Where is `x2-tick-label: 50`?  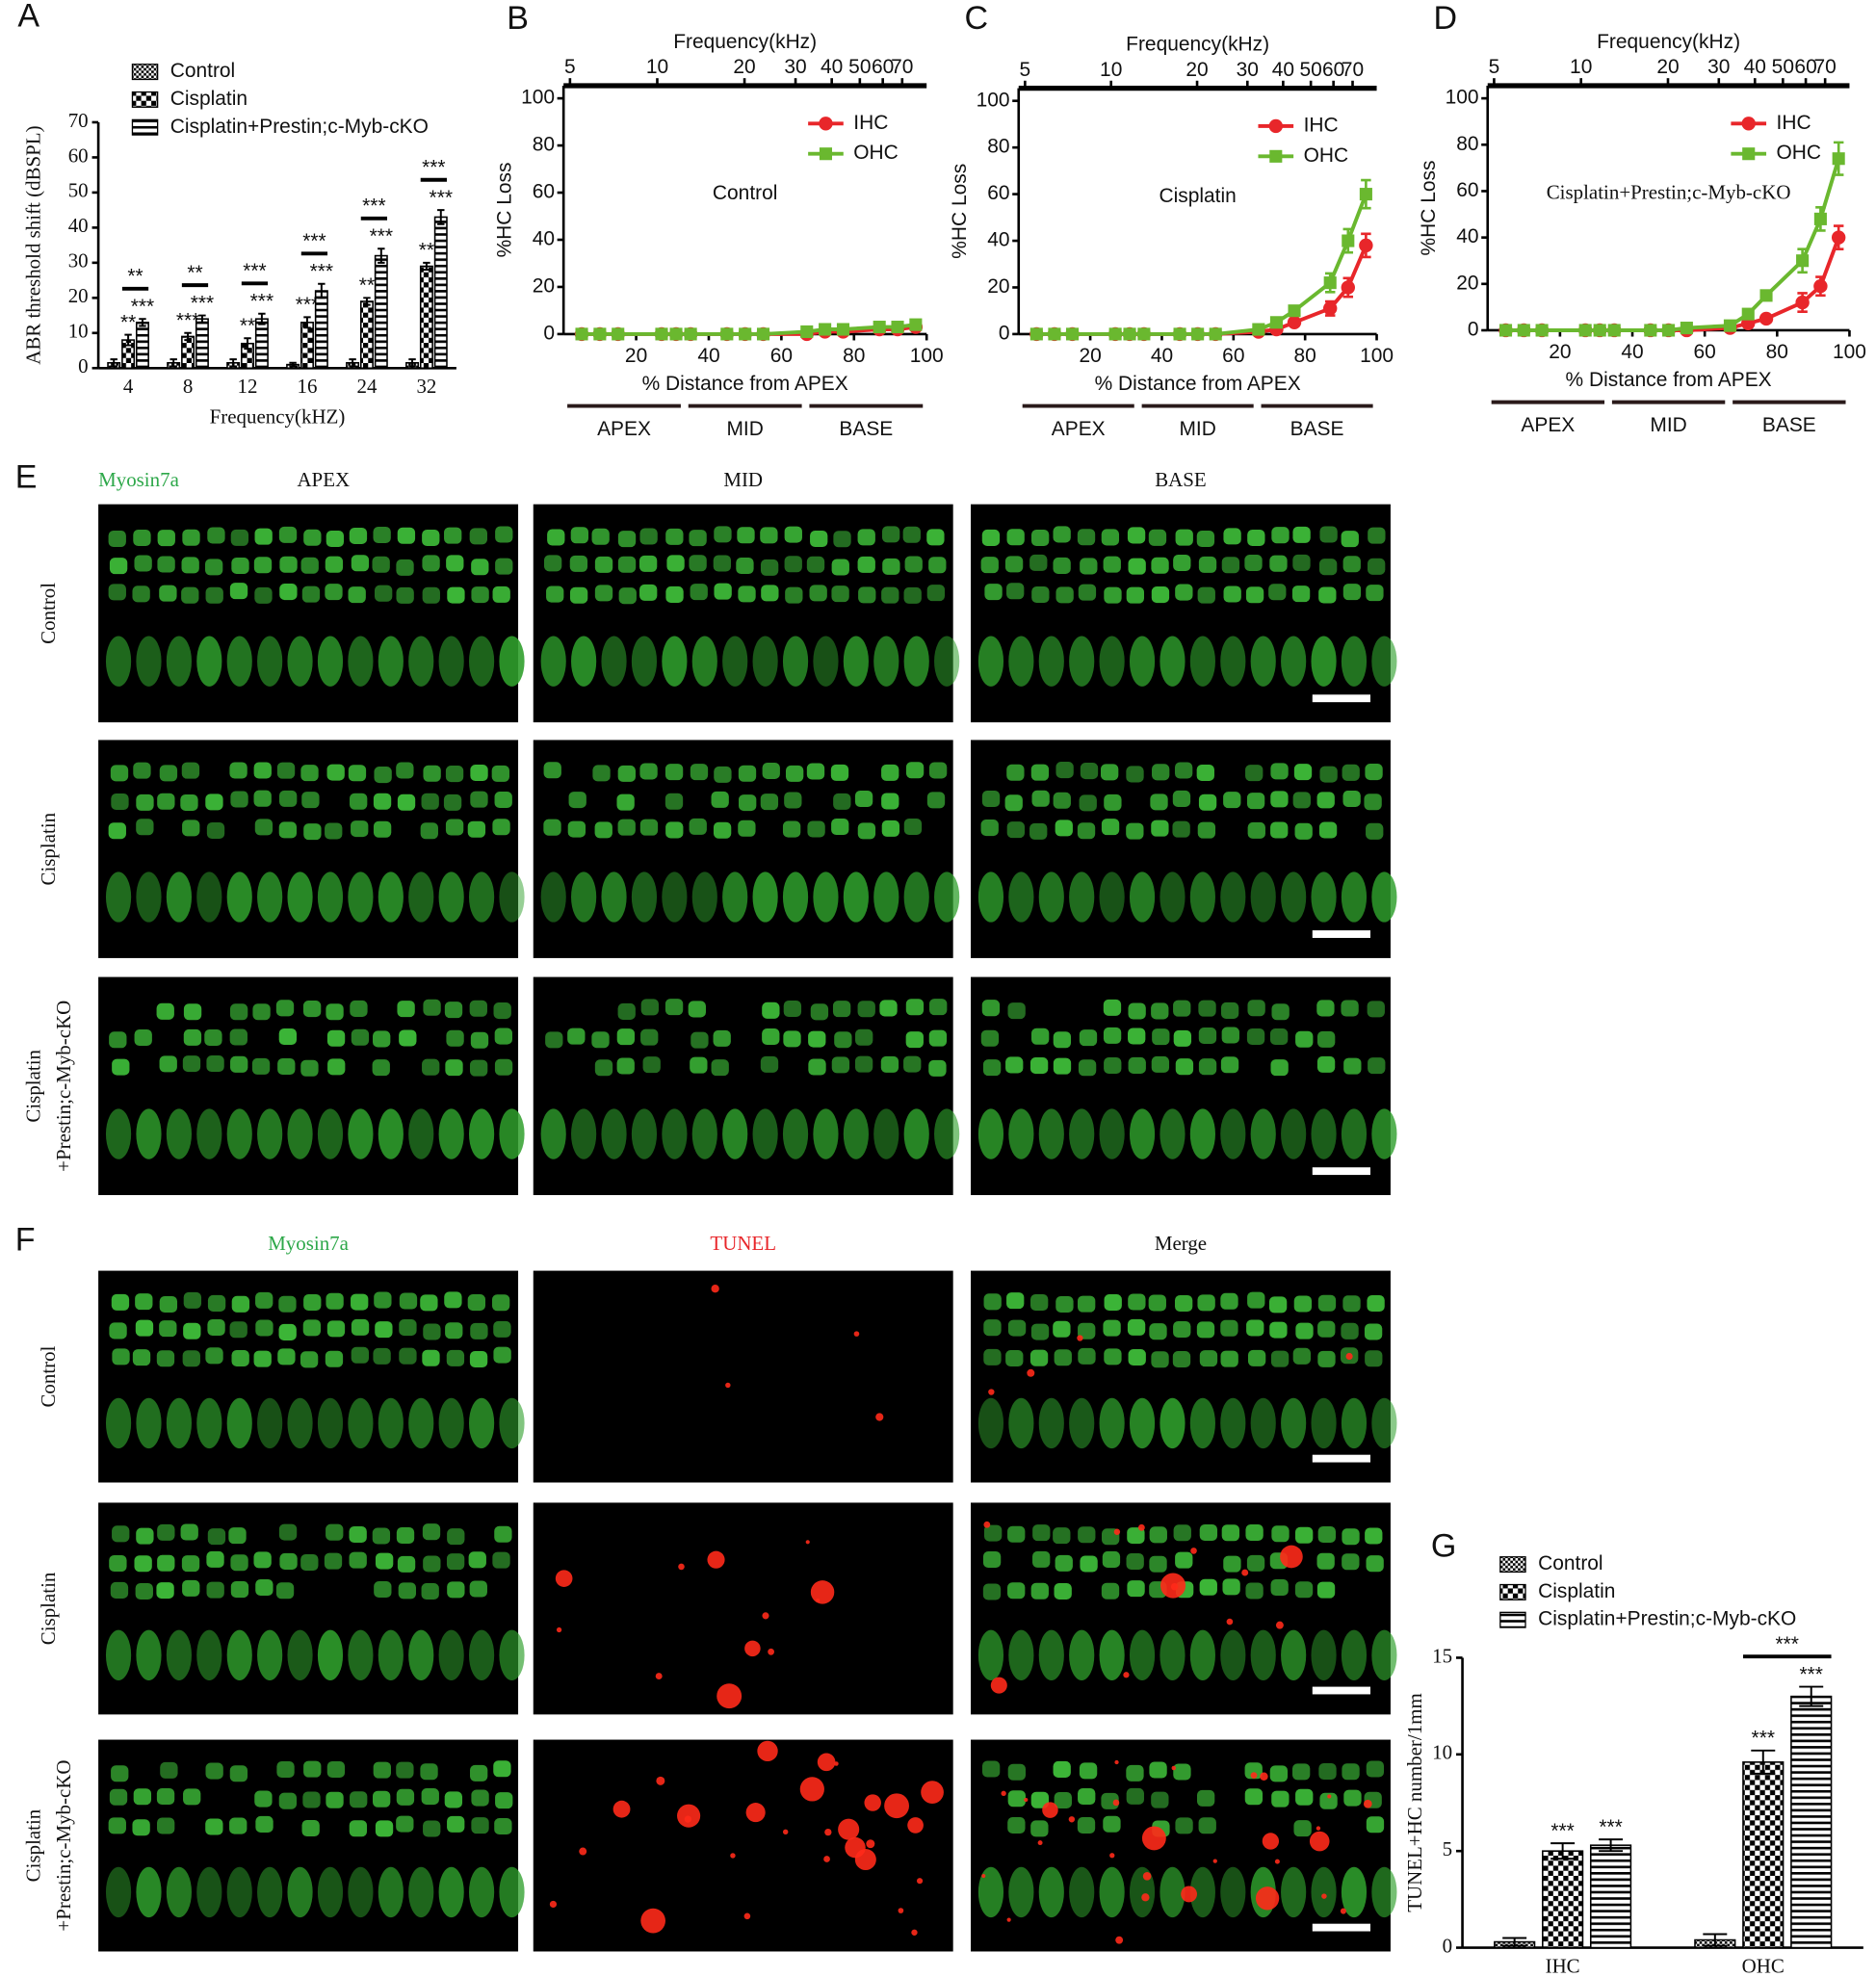
x2-tick-label: 50 is located at coordinates (860, 67).